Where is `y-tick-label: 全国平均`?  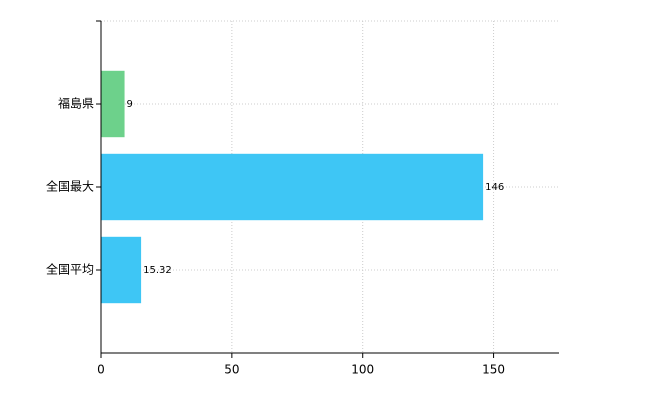 y-tick-label: 全国平均 is located at coordinates (70, 269).